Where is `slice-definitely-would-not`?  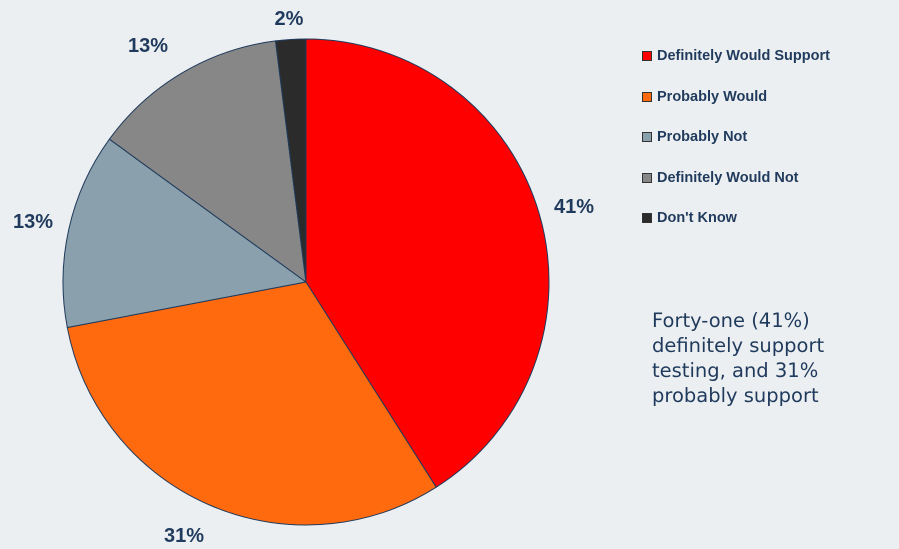 slice-definitely-would-not is located at coordinates (207, 161).